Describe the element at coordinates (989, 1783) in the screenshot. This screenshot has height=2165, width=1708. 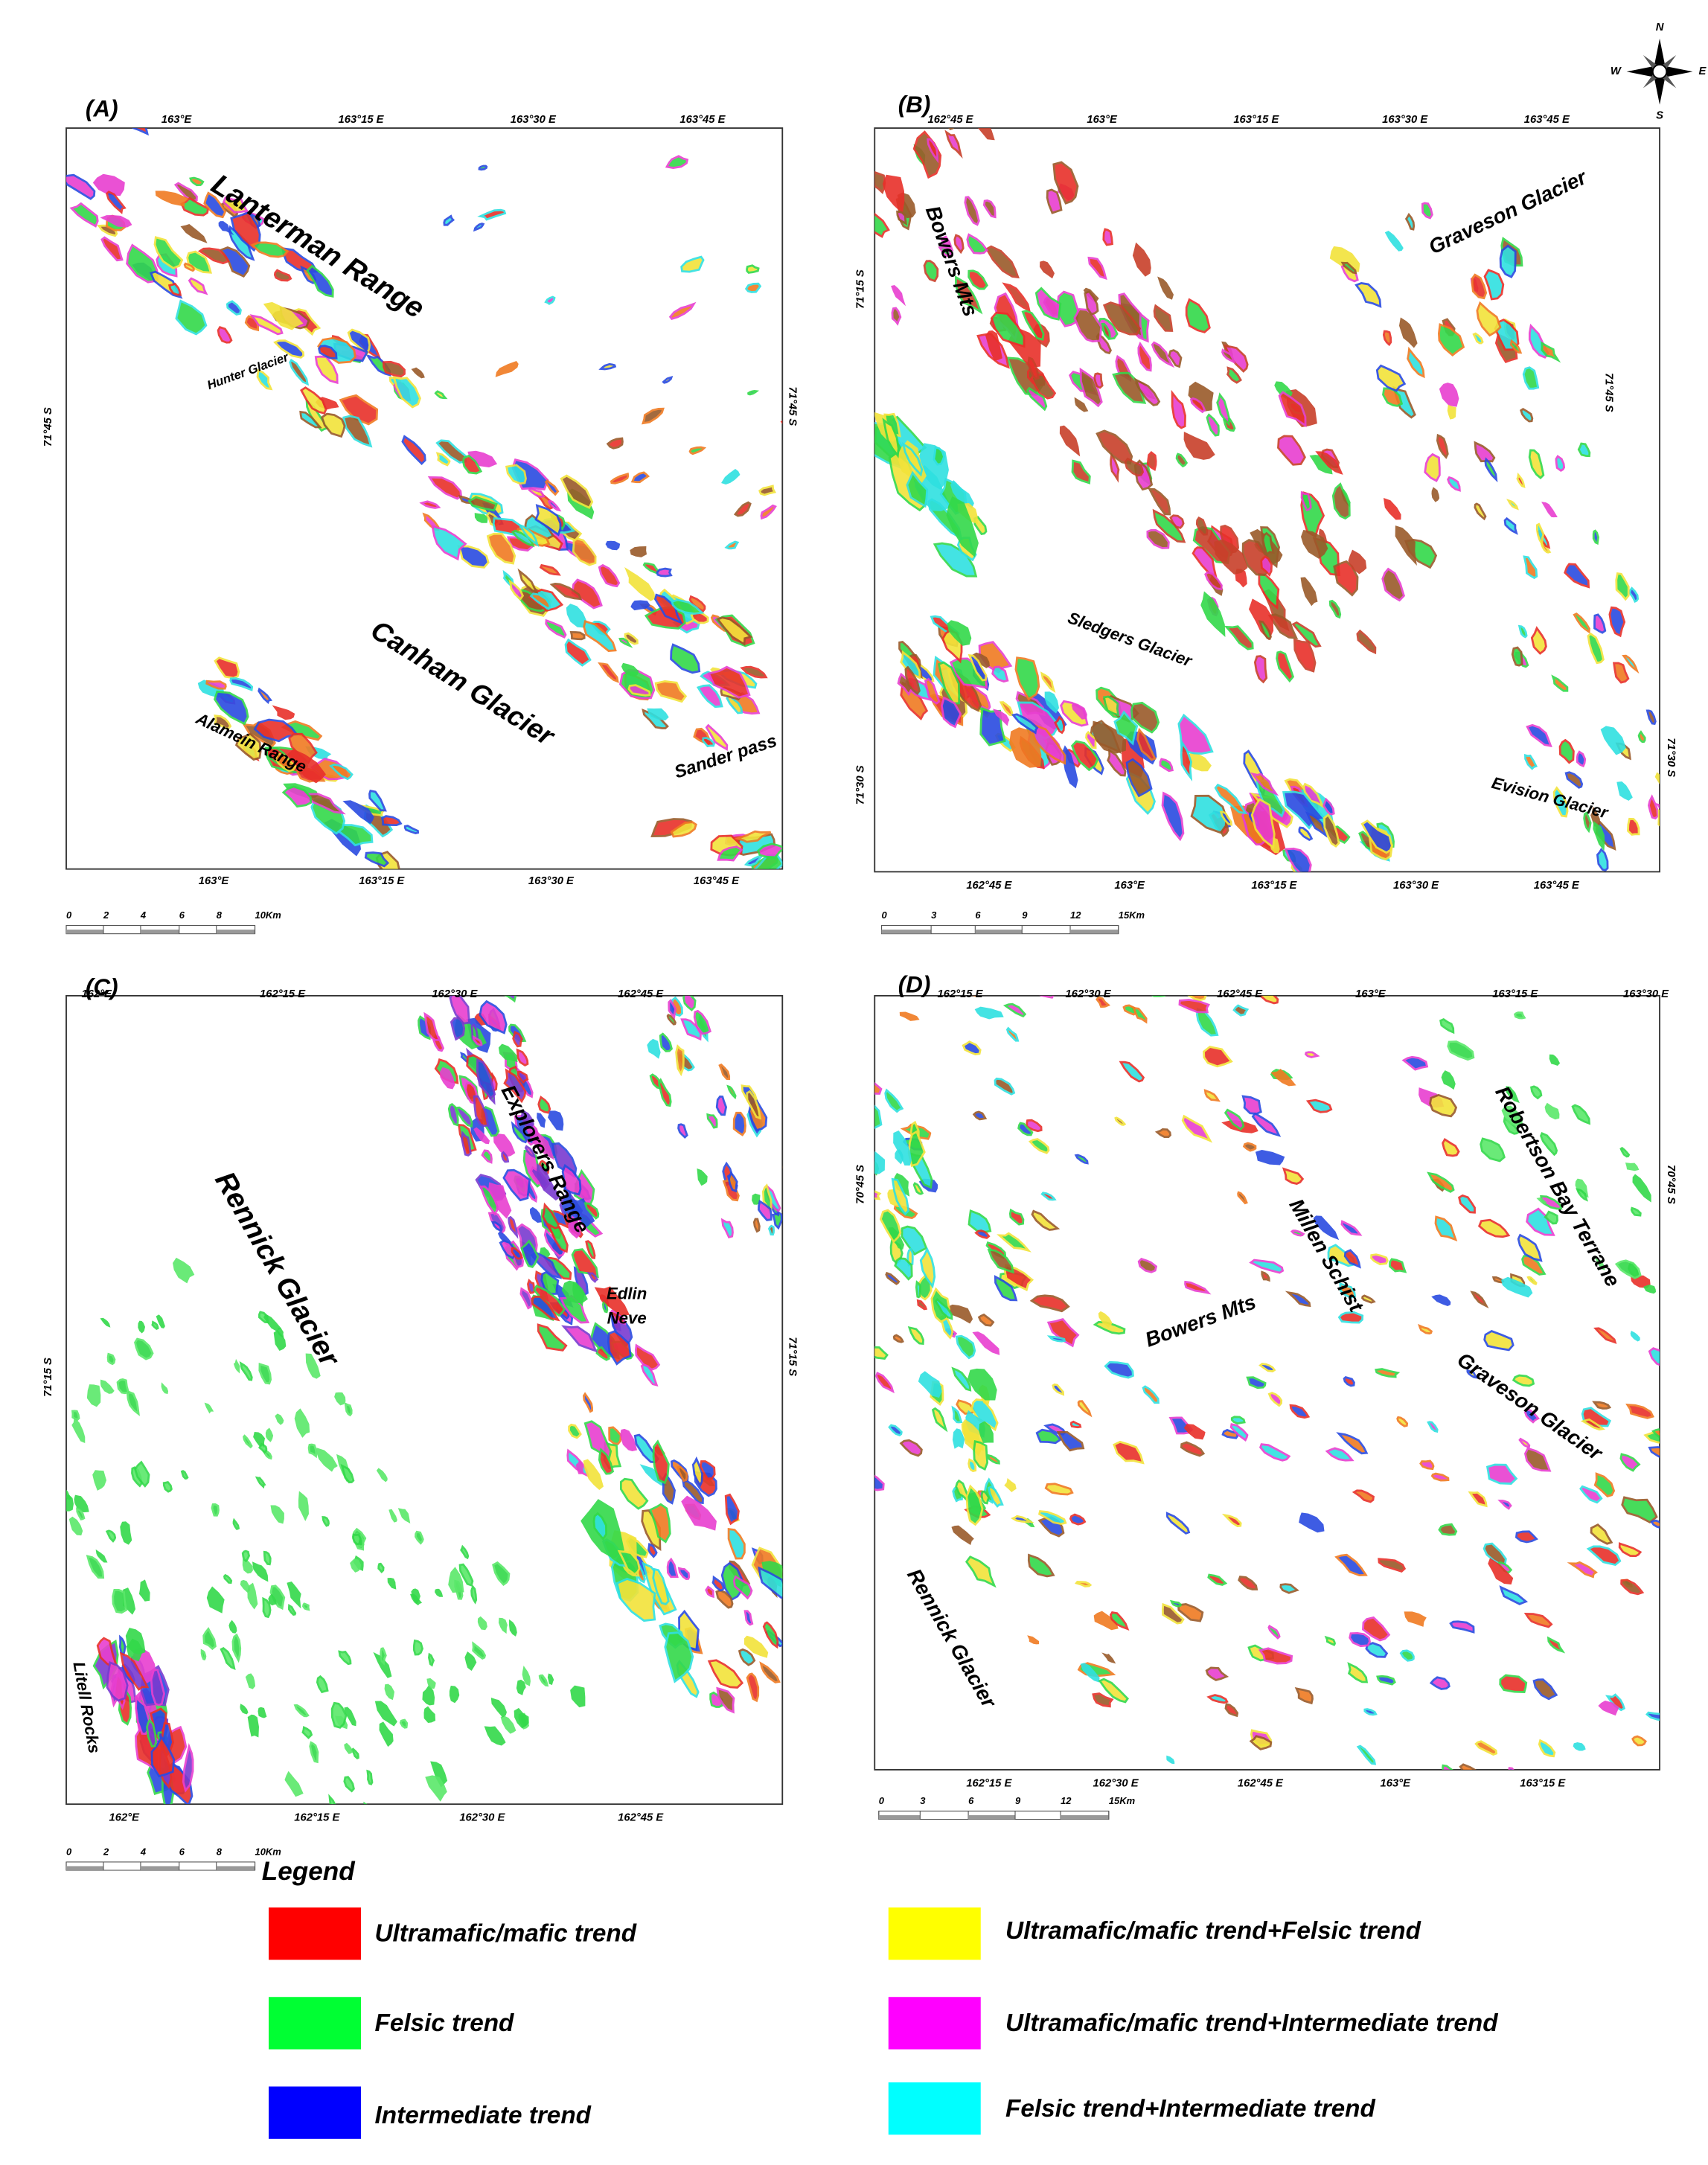
I see `bottom-coordinate: 162°15 E` at that location.